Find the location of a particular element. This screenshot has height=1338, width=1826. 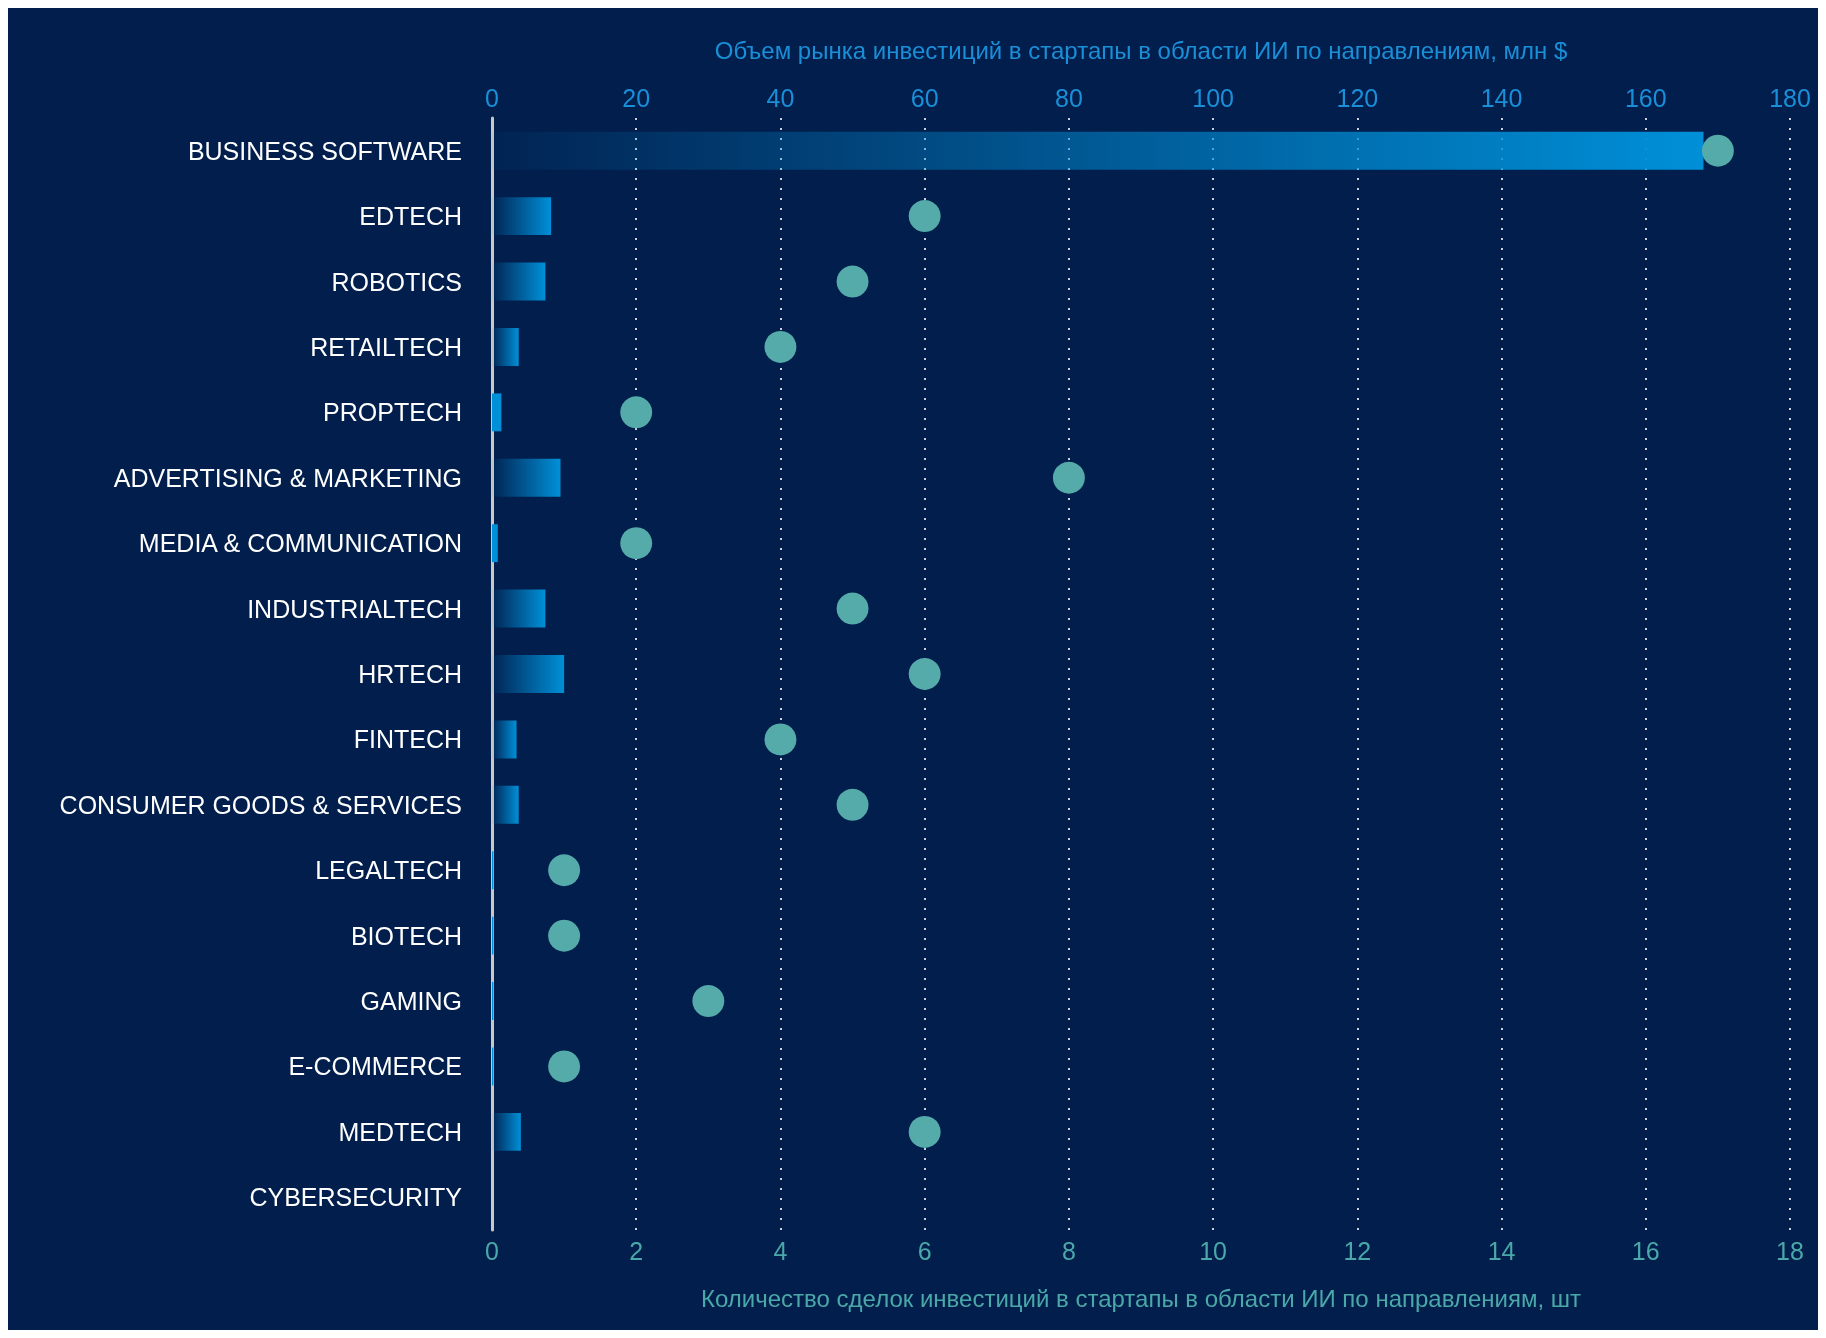

x2-tick-label: 80 is located at coordinates (1068, 97).